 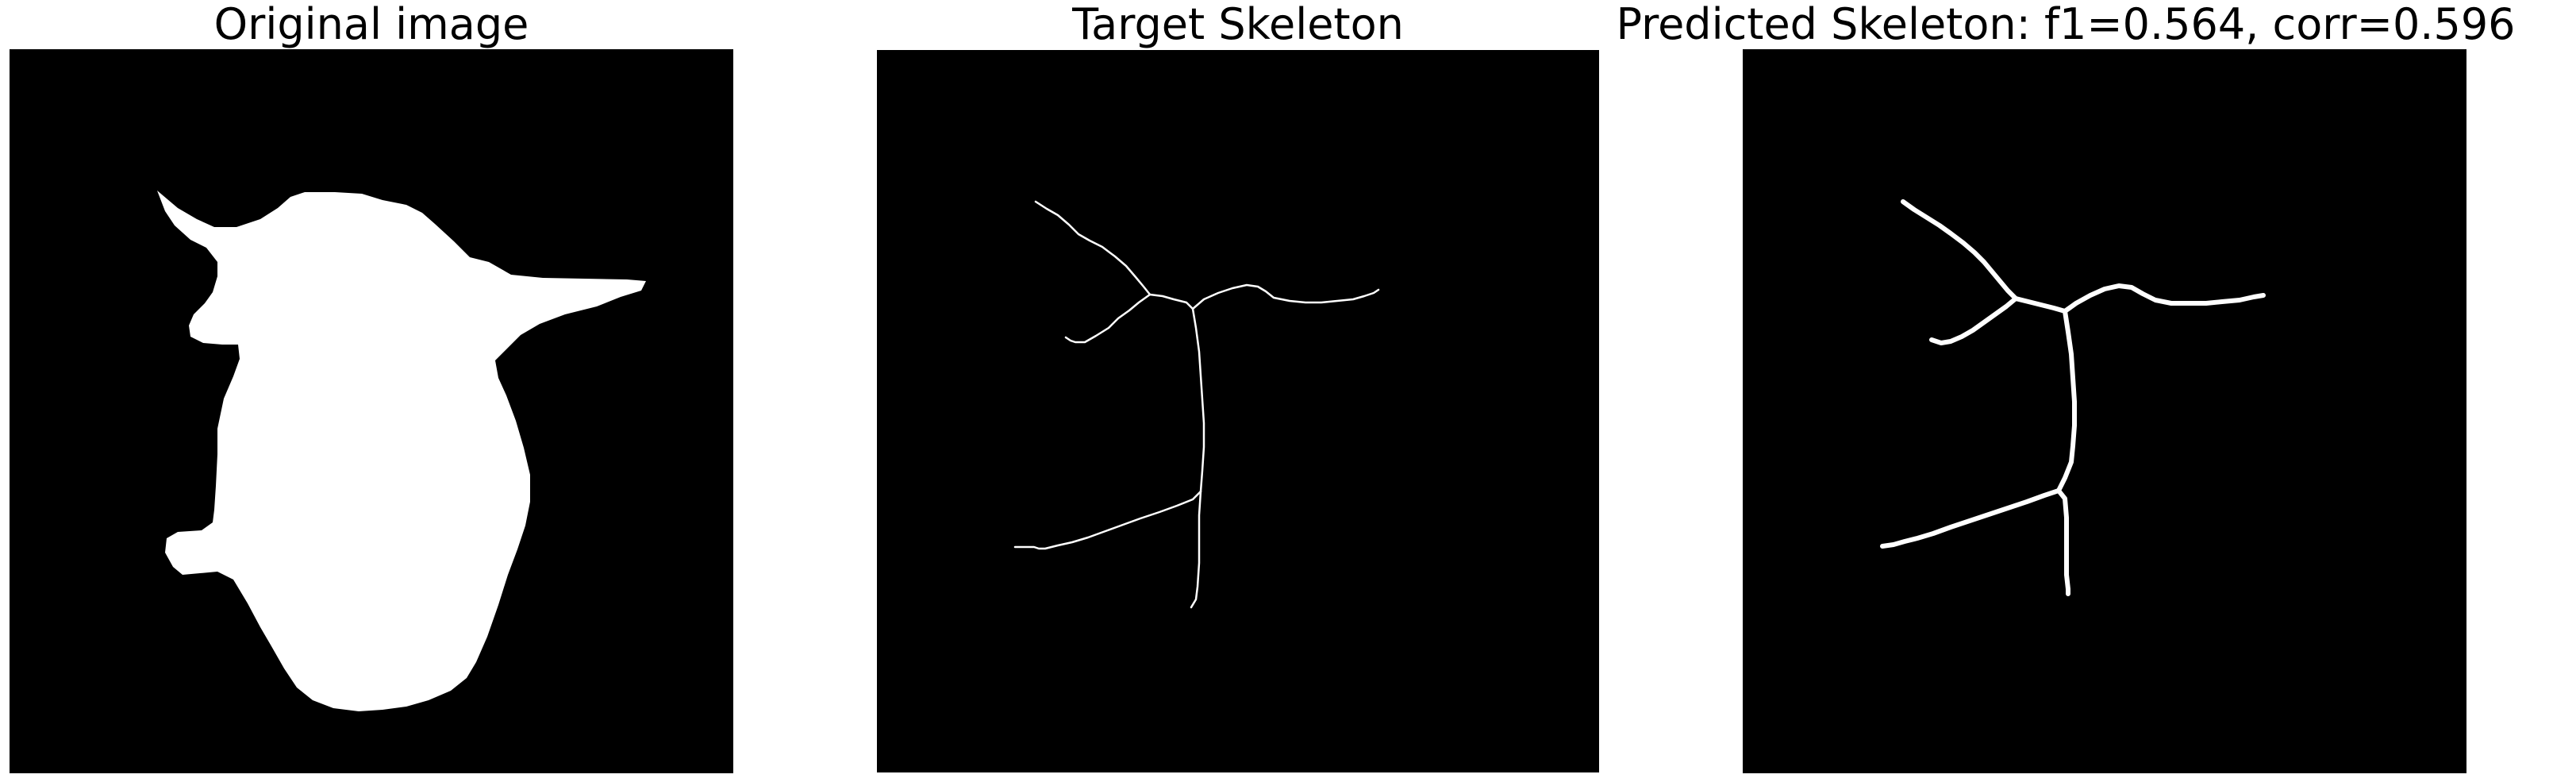 I want to click on target-skeleton-title: Target Skeleton, so click(x=1238, y=24).